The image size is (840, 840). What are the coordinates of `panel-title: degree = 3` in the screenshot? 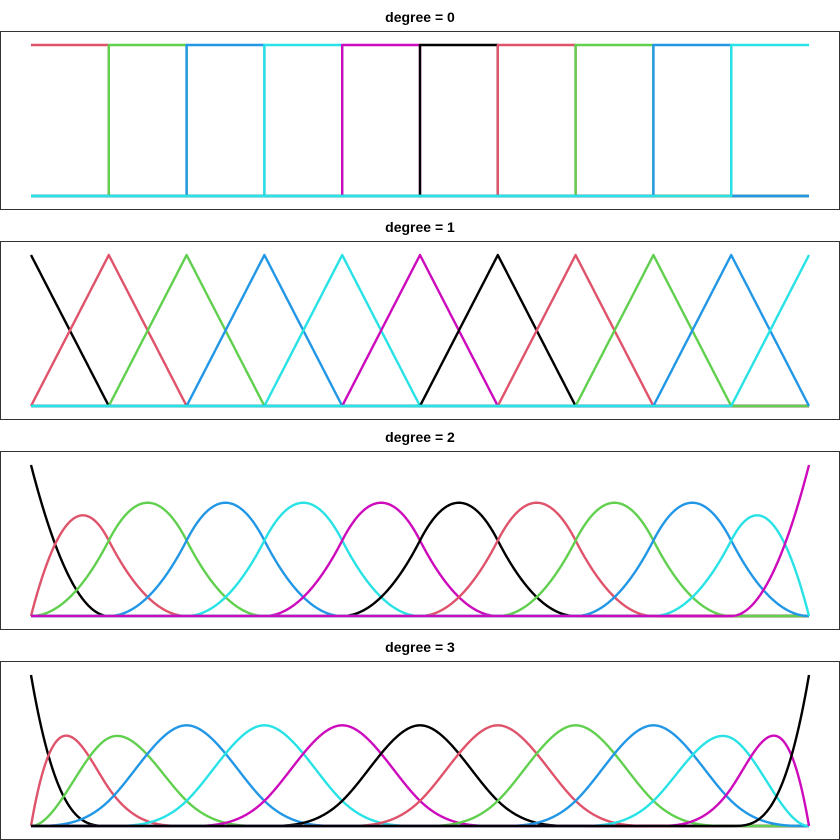 It's located at (420, 647).